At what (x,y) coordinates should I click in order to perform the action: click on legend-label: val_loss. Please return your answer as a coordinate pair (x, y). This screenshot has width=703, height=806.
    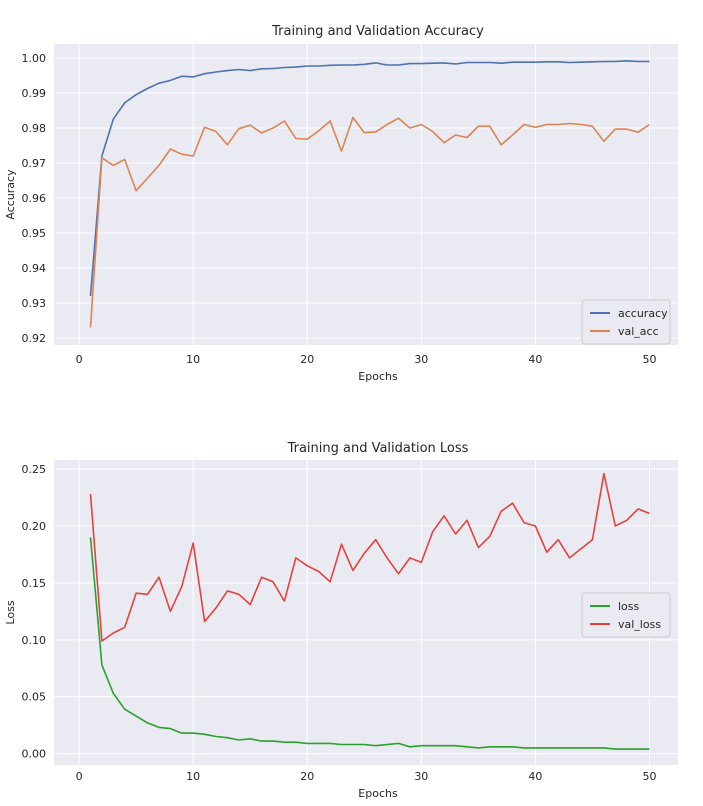
    Looking at the image, I should click on (639, 624).